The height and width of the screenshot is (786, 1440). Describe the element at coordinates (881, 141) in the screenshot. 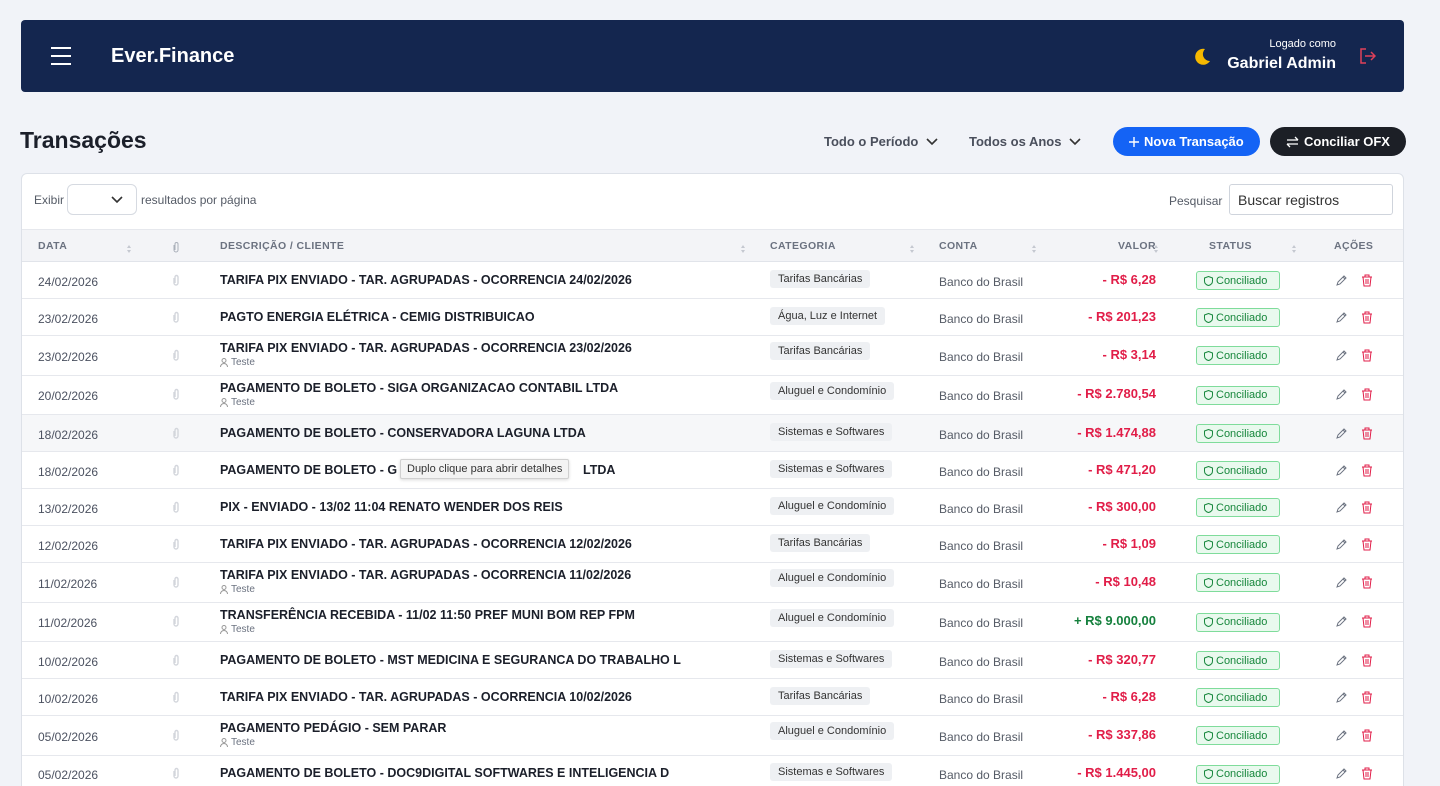

I see `period-filter: Todo o Período` at that location.